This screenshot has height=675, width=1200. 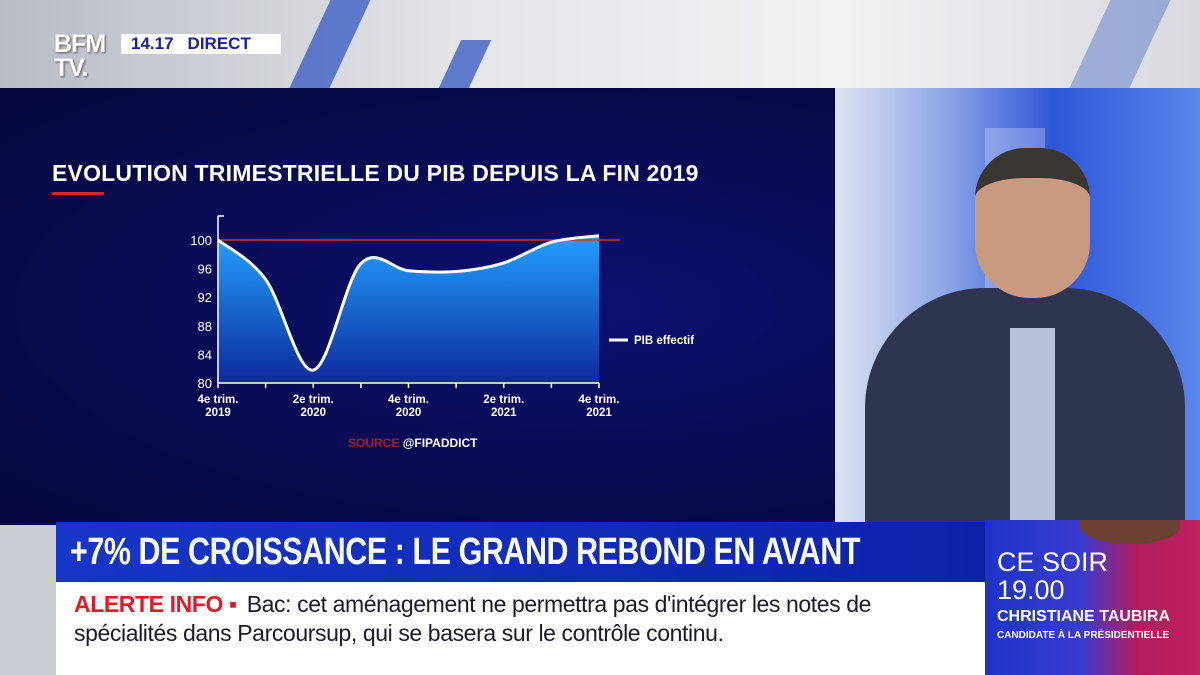 What do you see at coordinates (205, 354) in the screenshot?
I see `y-tick-label: 84` at bounding box center [205, 354].